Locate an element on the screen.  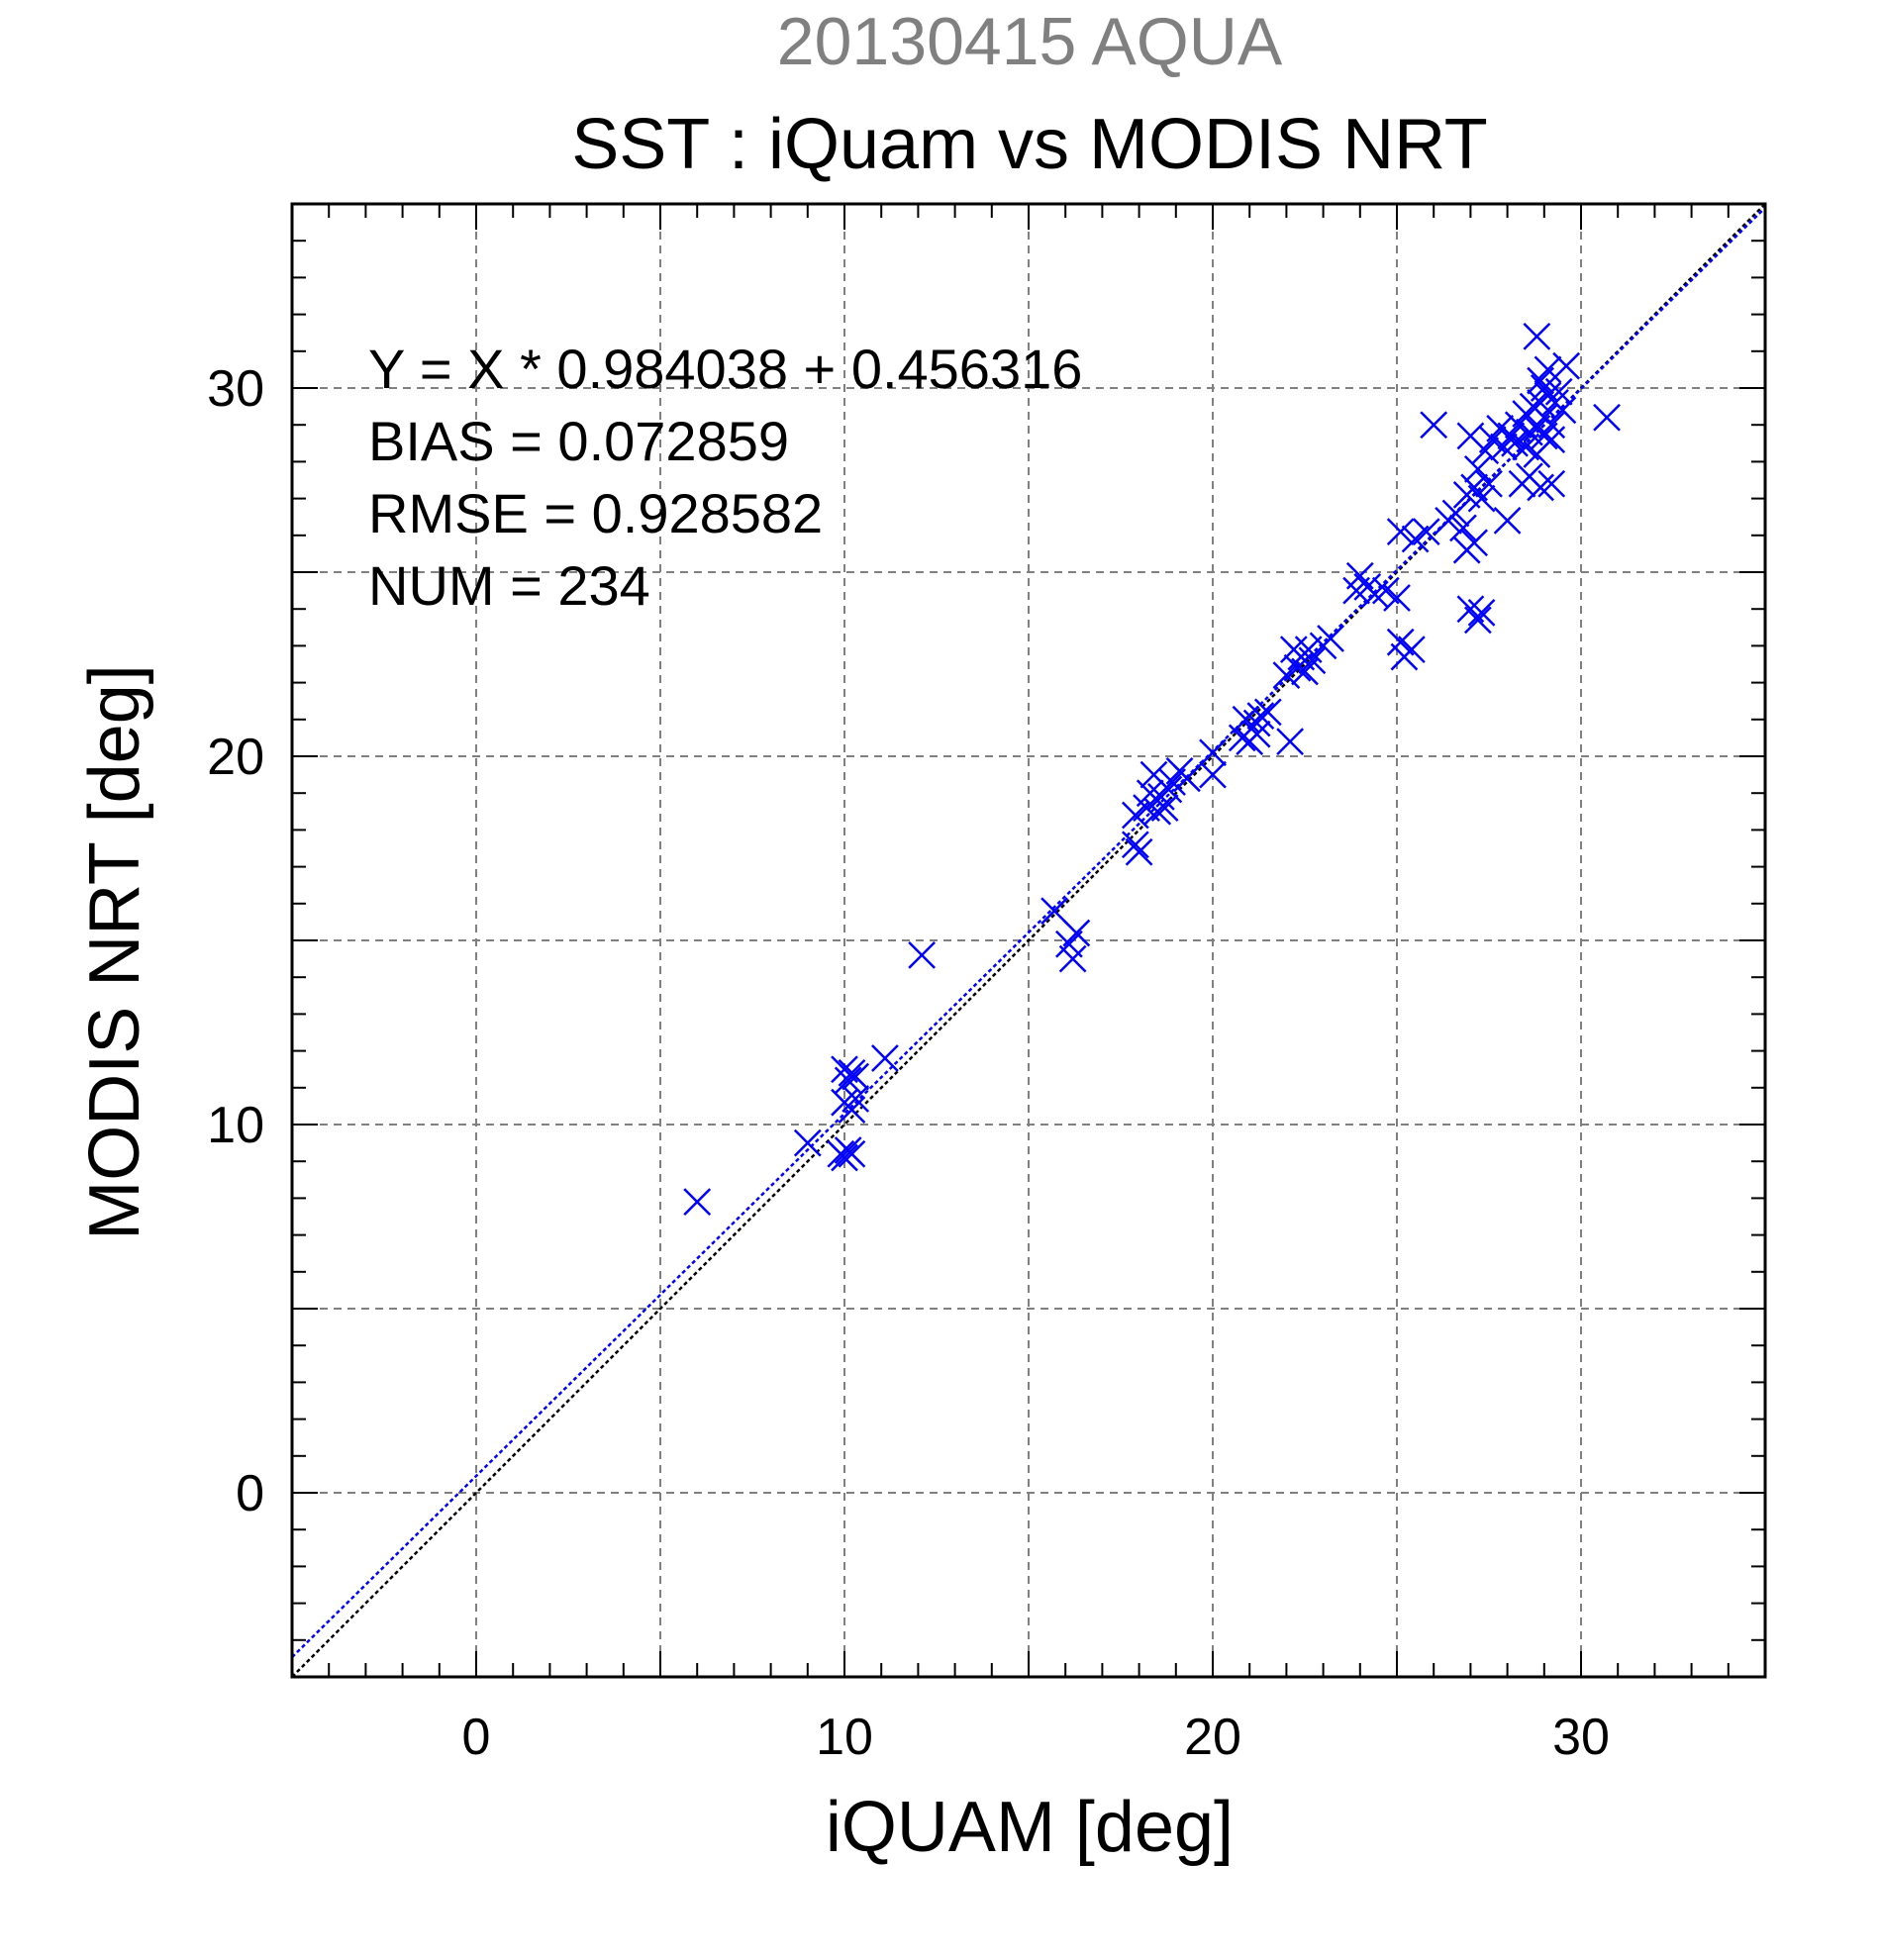
fit-equation: Y = X * 0.984038 + 0.456316 is located at coordinates (725, 369).